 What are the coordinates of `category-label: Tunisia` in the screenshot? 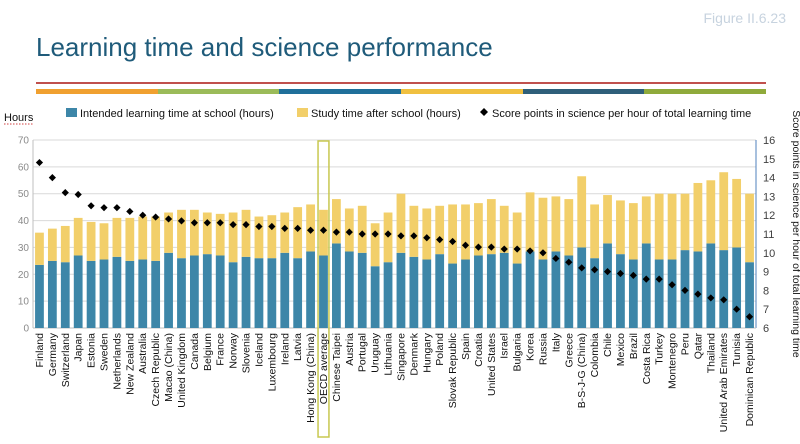 It's located at (737, 350).